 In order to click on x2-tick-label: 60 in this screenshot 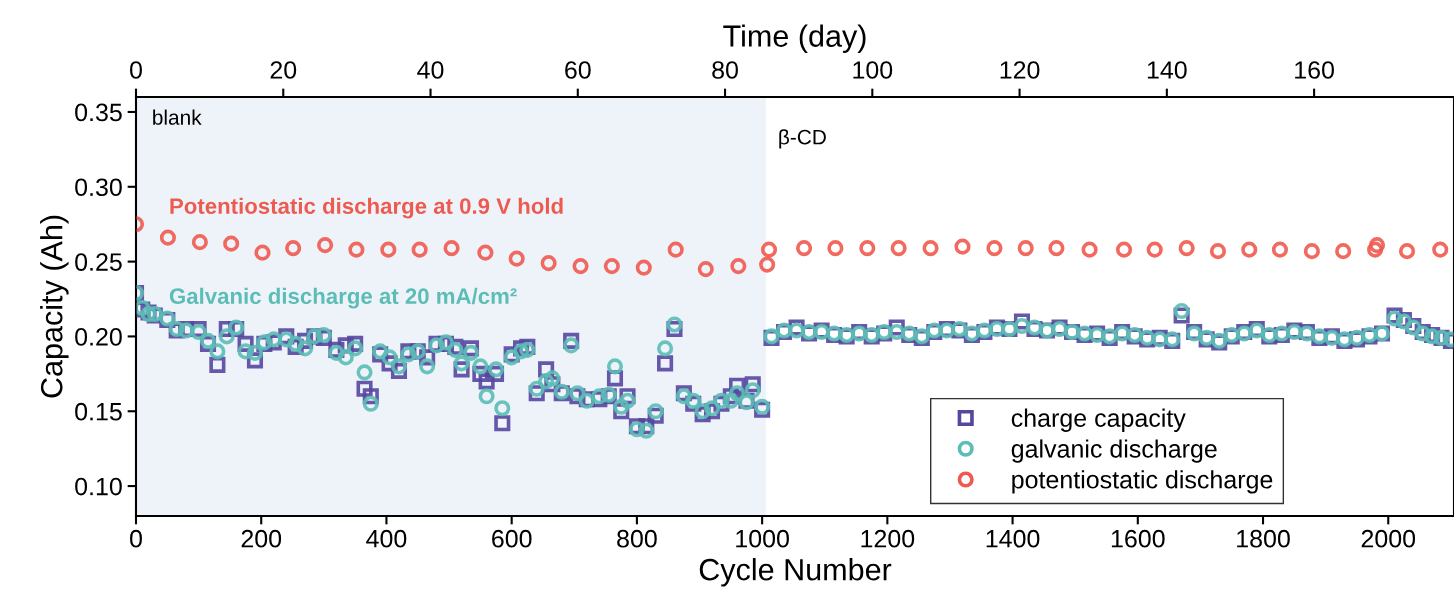, I will do `click(578, 70)`.